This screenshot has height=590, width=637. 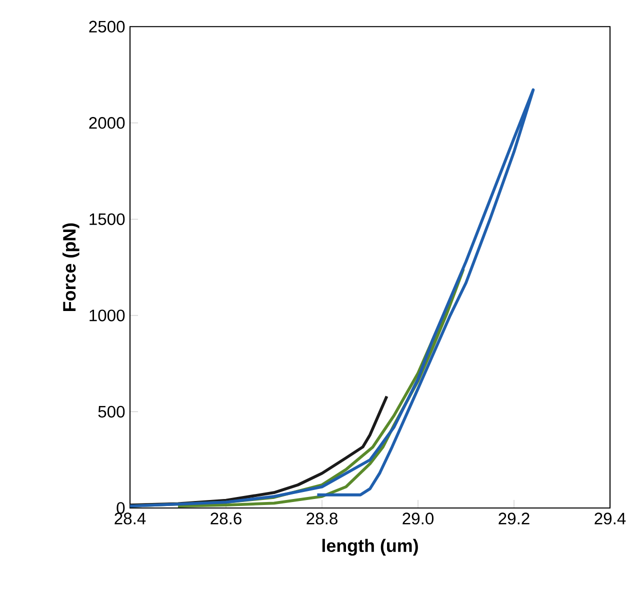 I want to click on y-tick-label: 2000, so click(x=107, y=123).